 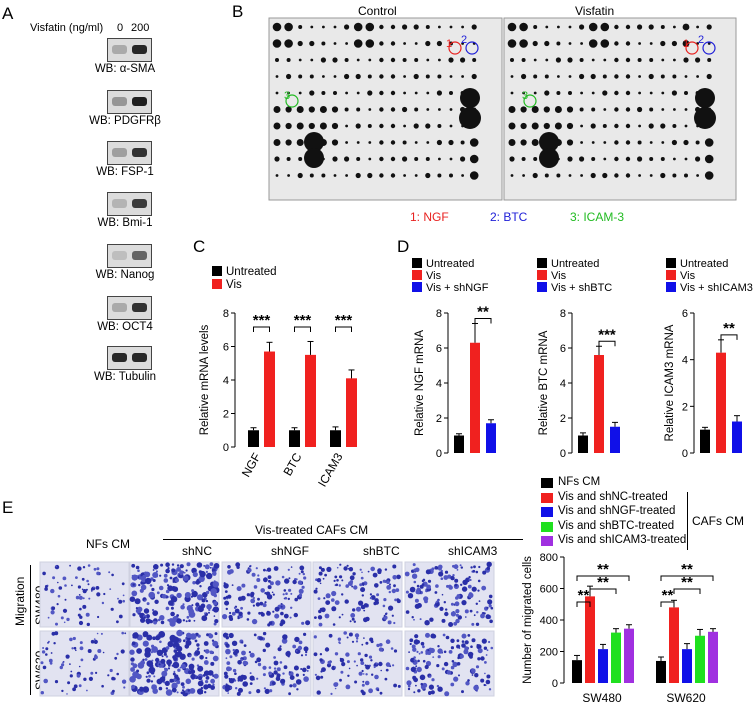 What do you see at coordinates (688, 276) in the screenshot?
I see `legend-label: Vis` at bounding box center [688, 276].